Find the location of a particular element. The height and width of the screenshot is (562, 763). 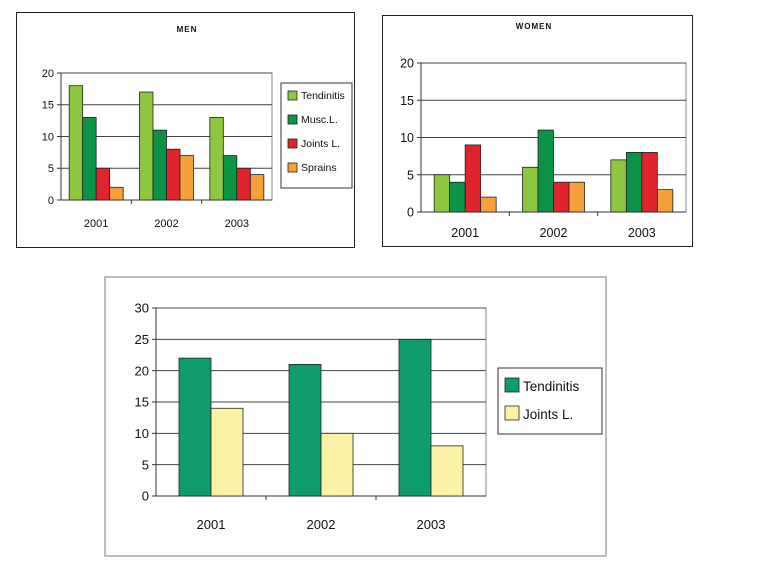

women-chart-svg: WOMEN 0 5 10 15 20 2001 2002 2003 is located at coordinates (543, 131).